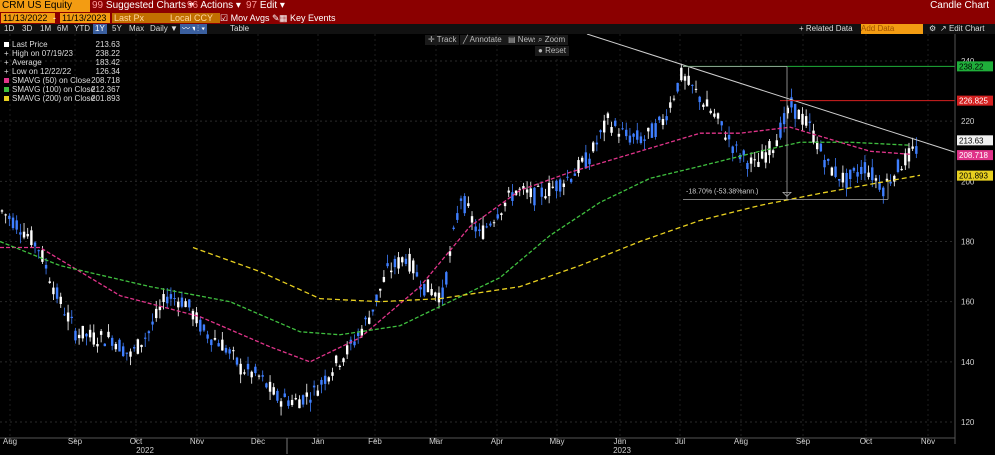 The width and height of the screenshot is (995, 455). What do you see at coordinates (265, 5) in the screenshot?
I see `edit-menu: 97 Edit ▾` at bounding box center [265, 5].